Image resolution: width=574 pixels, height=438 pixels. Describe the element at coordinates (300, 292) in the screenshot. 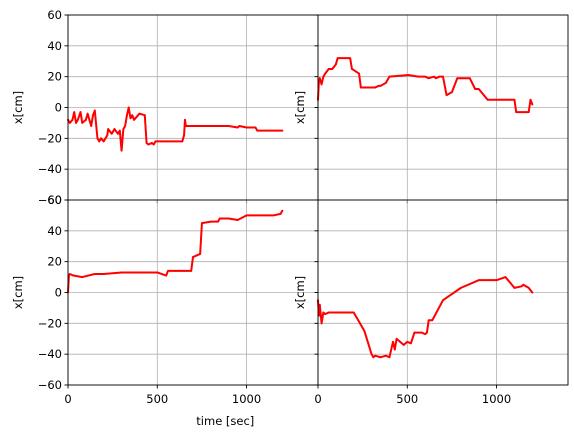

I see `y-axis-label: x[cm]` at that location.